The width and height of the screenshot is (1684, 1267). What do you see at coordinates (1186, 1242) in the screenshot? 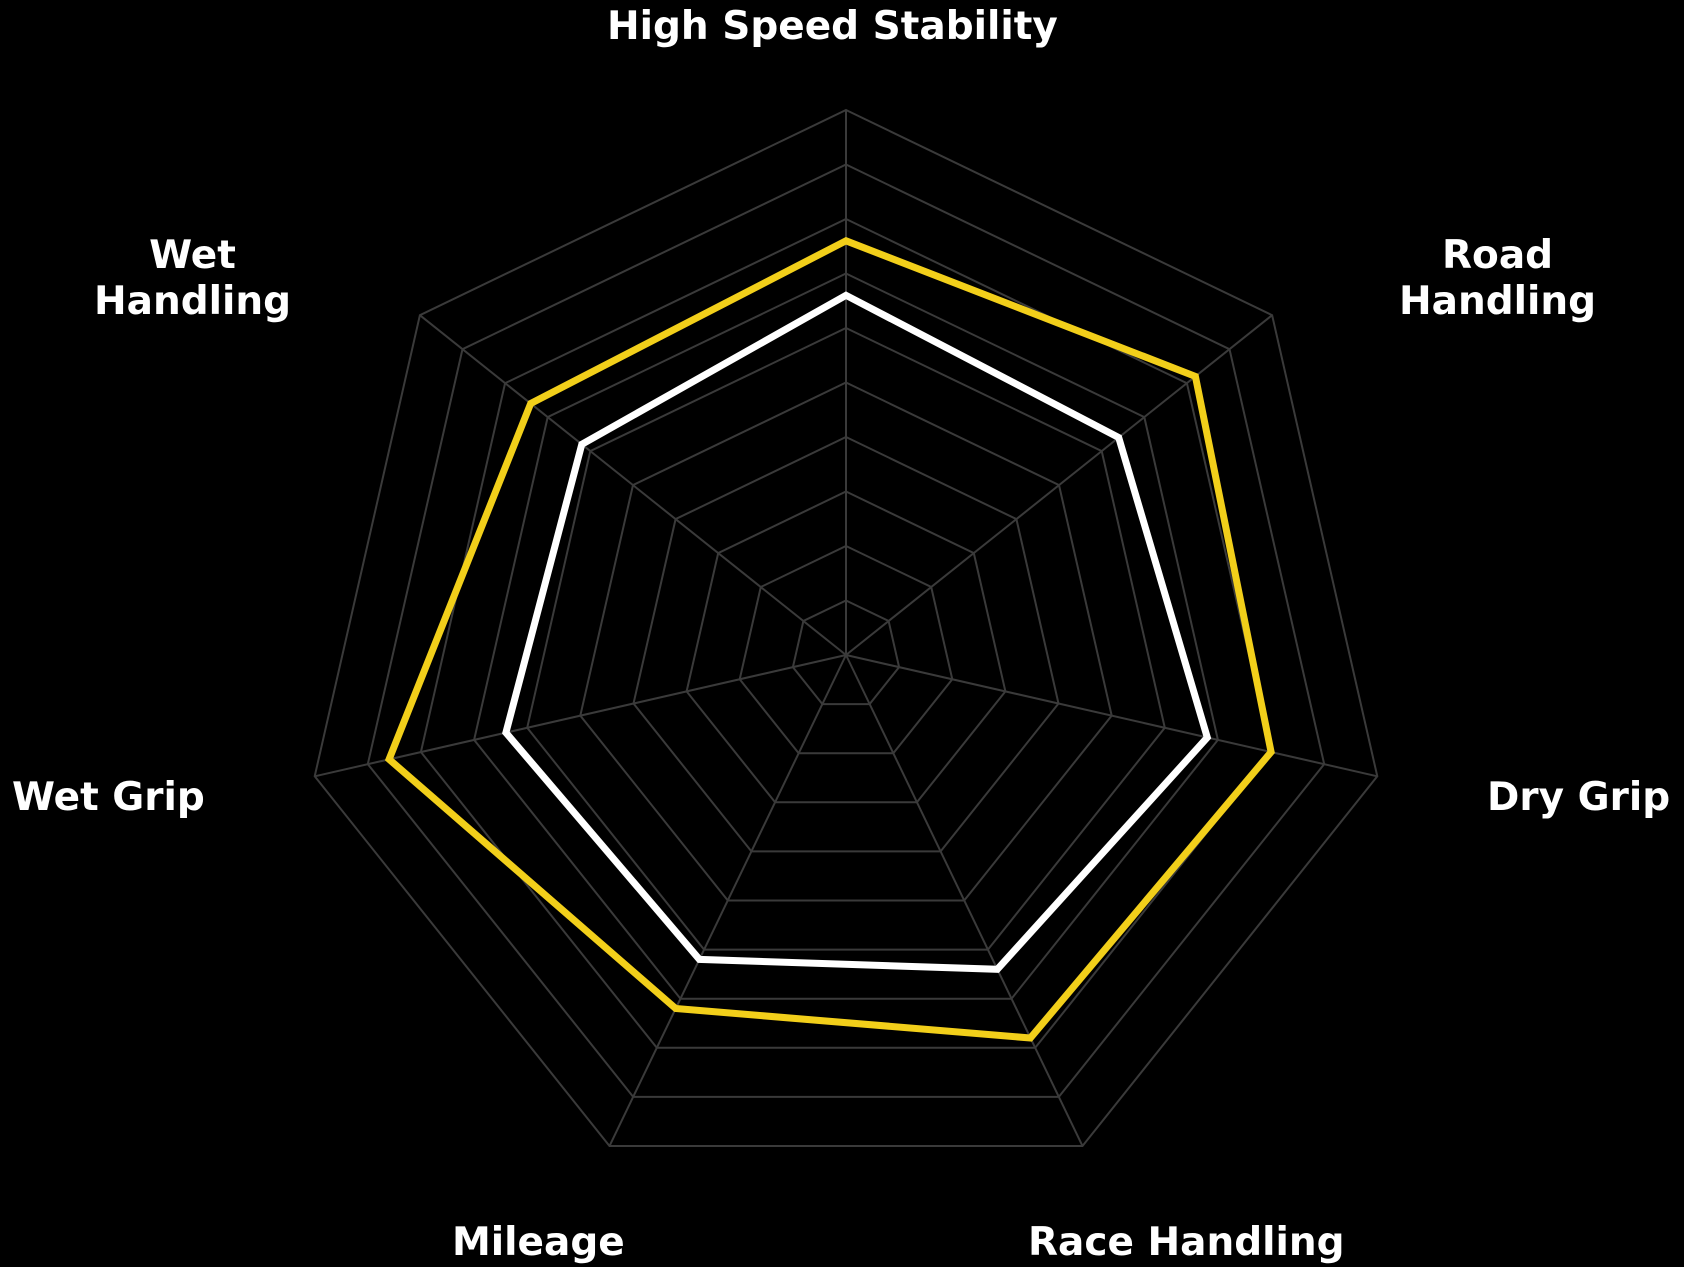
I see `axis-label-race-handling: Race Handling` at bounding box center [1186, 1242].